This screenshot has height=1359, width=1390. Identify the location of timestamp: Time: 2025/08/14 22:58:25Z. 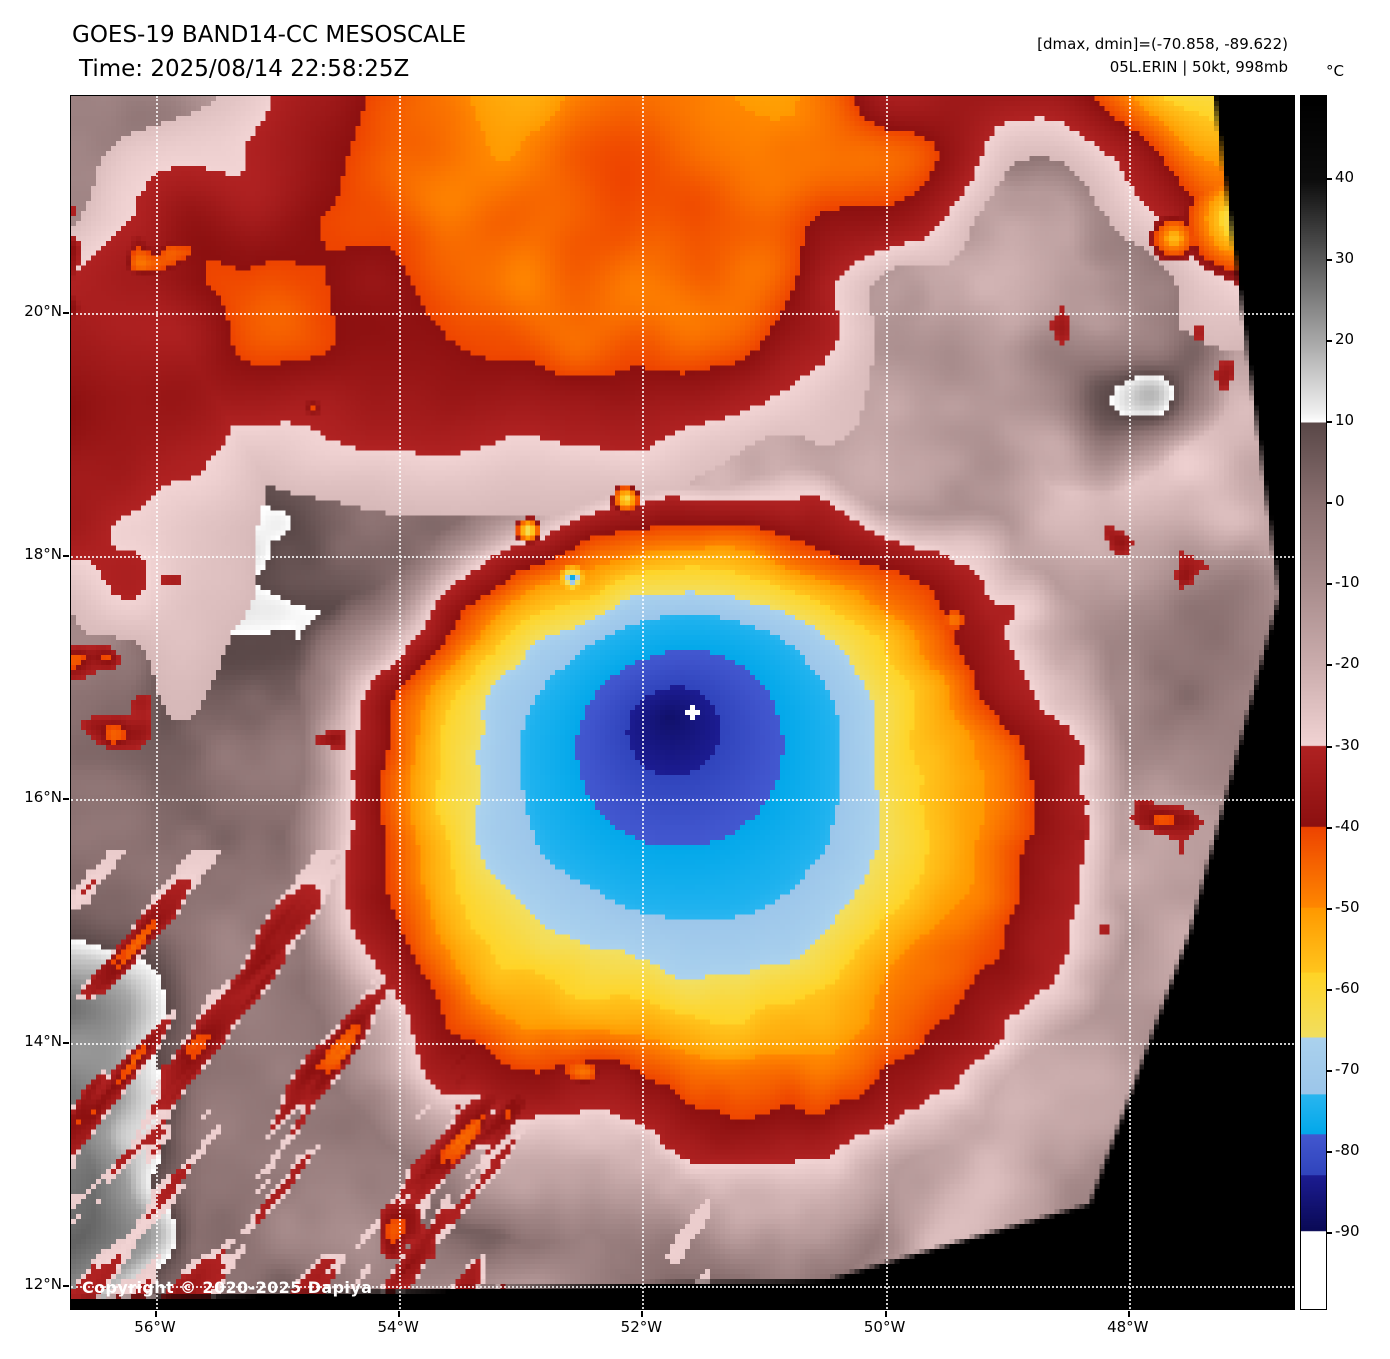
(244, 69).